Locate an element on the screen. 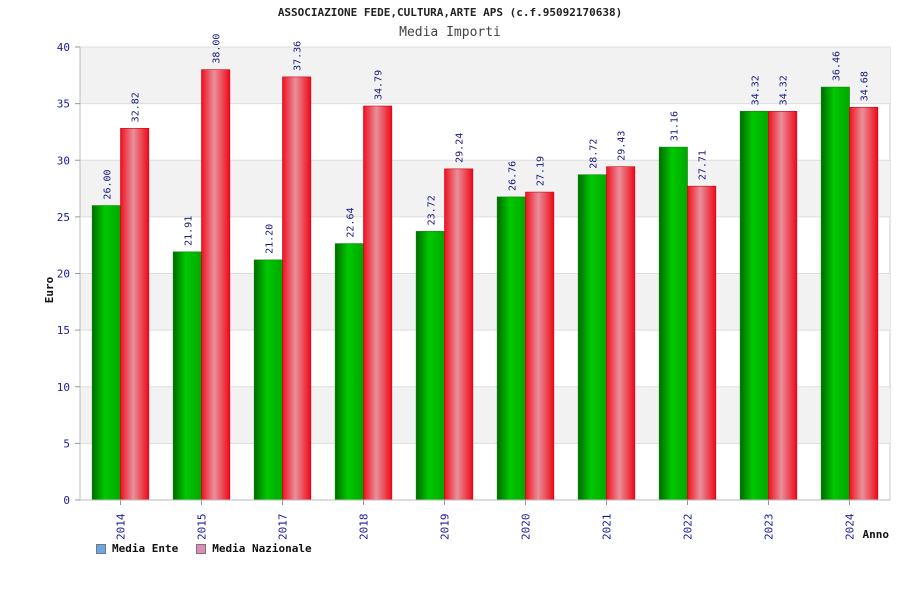 The height and width of the screenshot is (600, 900). chart-subtitle: Media Importi is located at coordinates (450, 32).